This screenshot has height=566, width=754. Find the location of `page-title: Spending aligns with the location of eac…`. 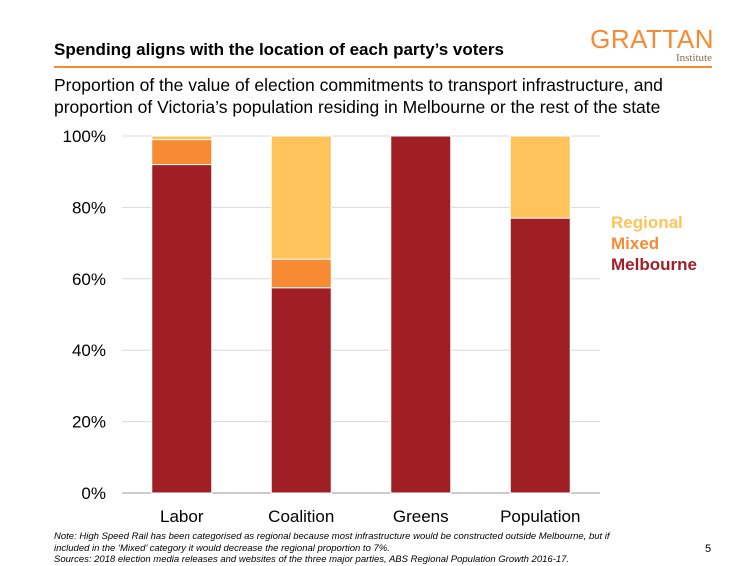

page-title: Spending aligns with the location of eac… is located at coordinates (279, 49).